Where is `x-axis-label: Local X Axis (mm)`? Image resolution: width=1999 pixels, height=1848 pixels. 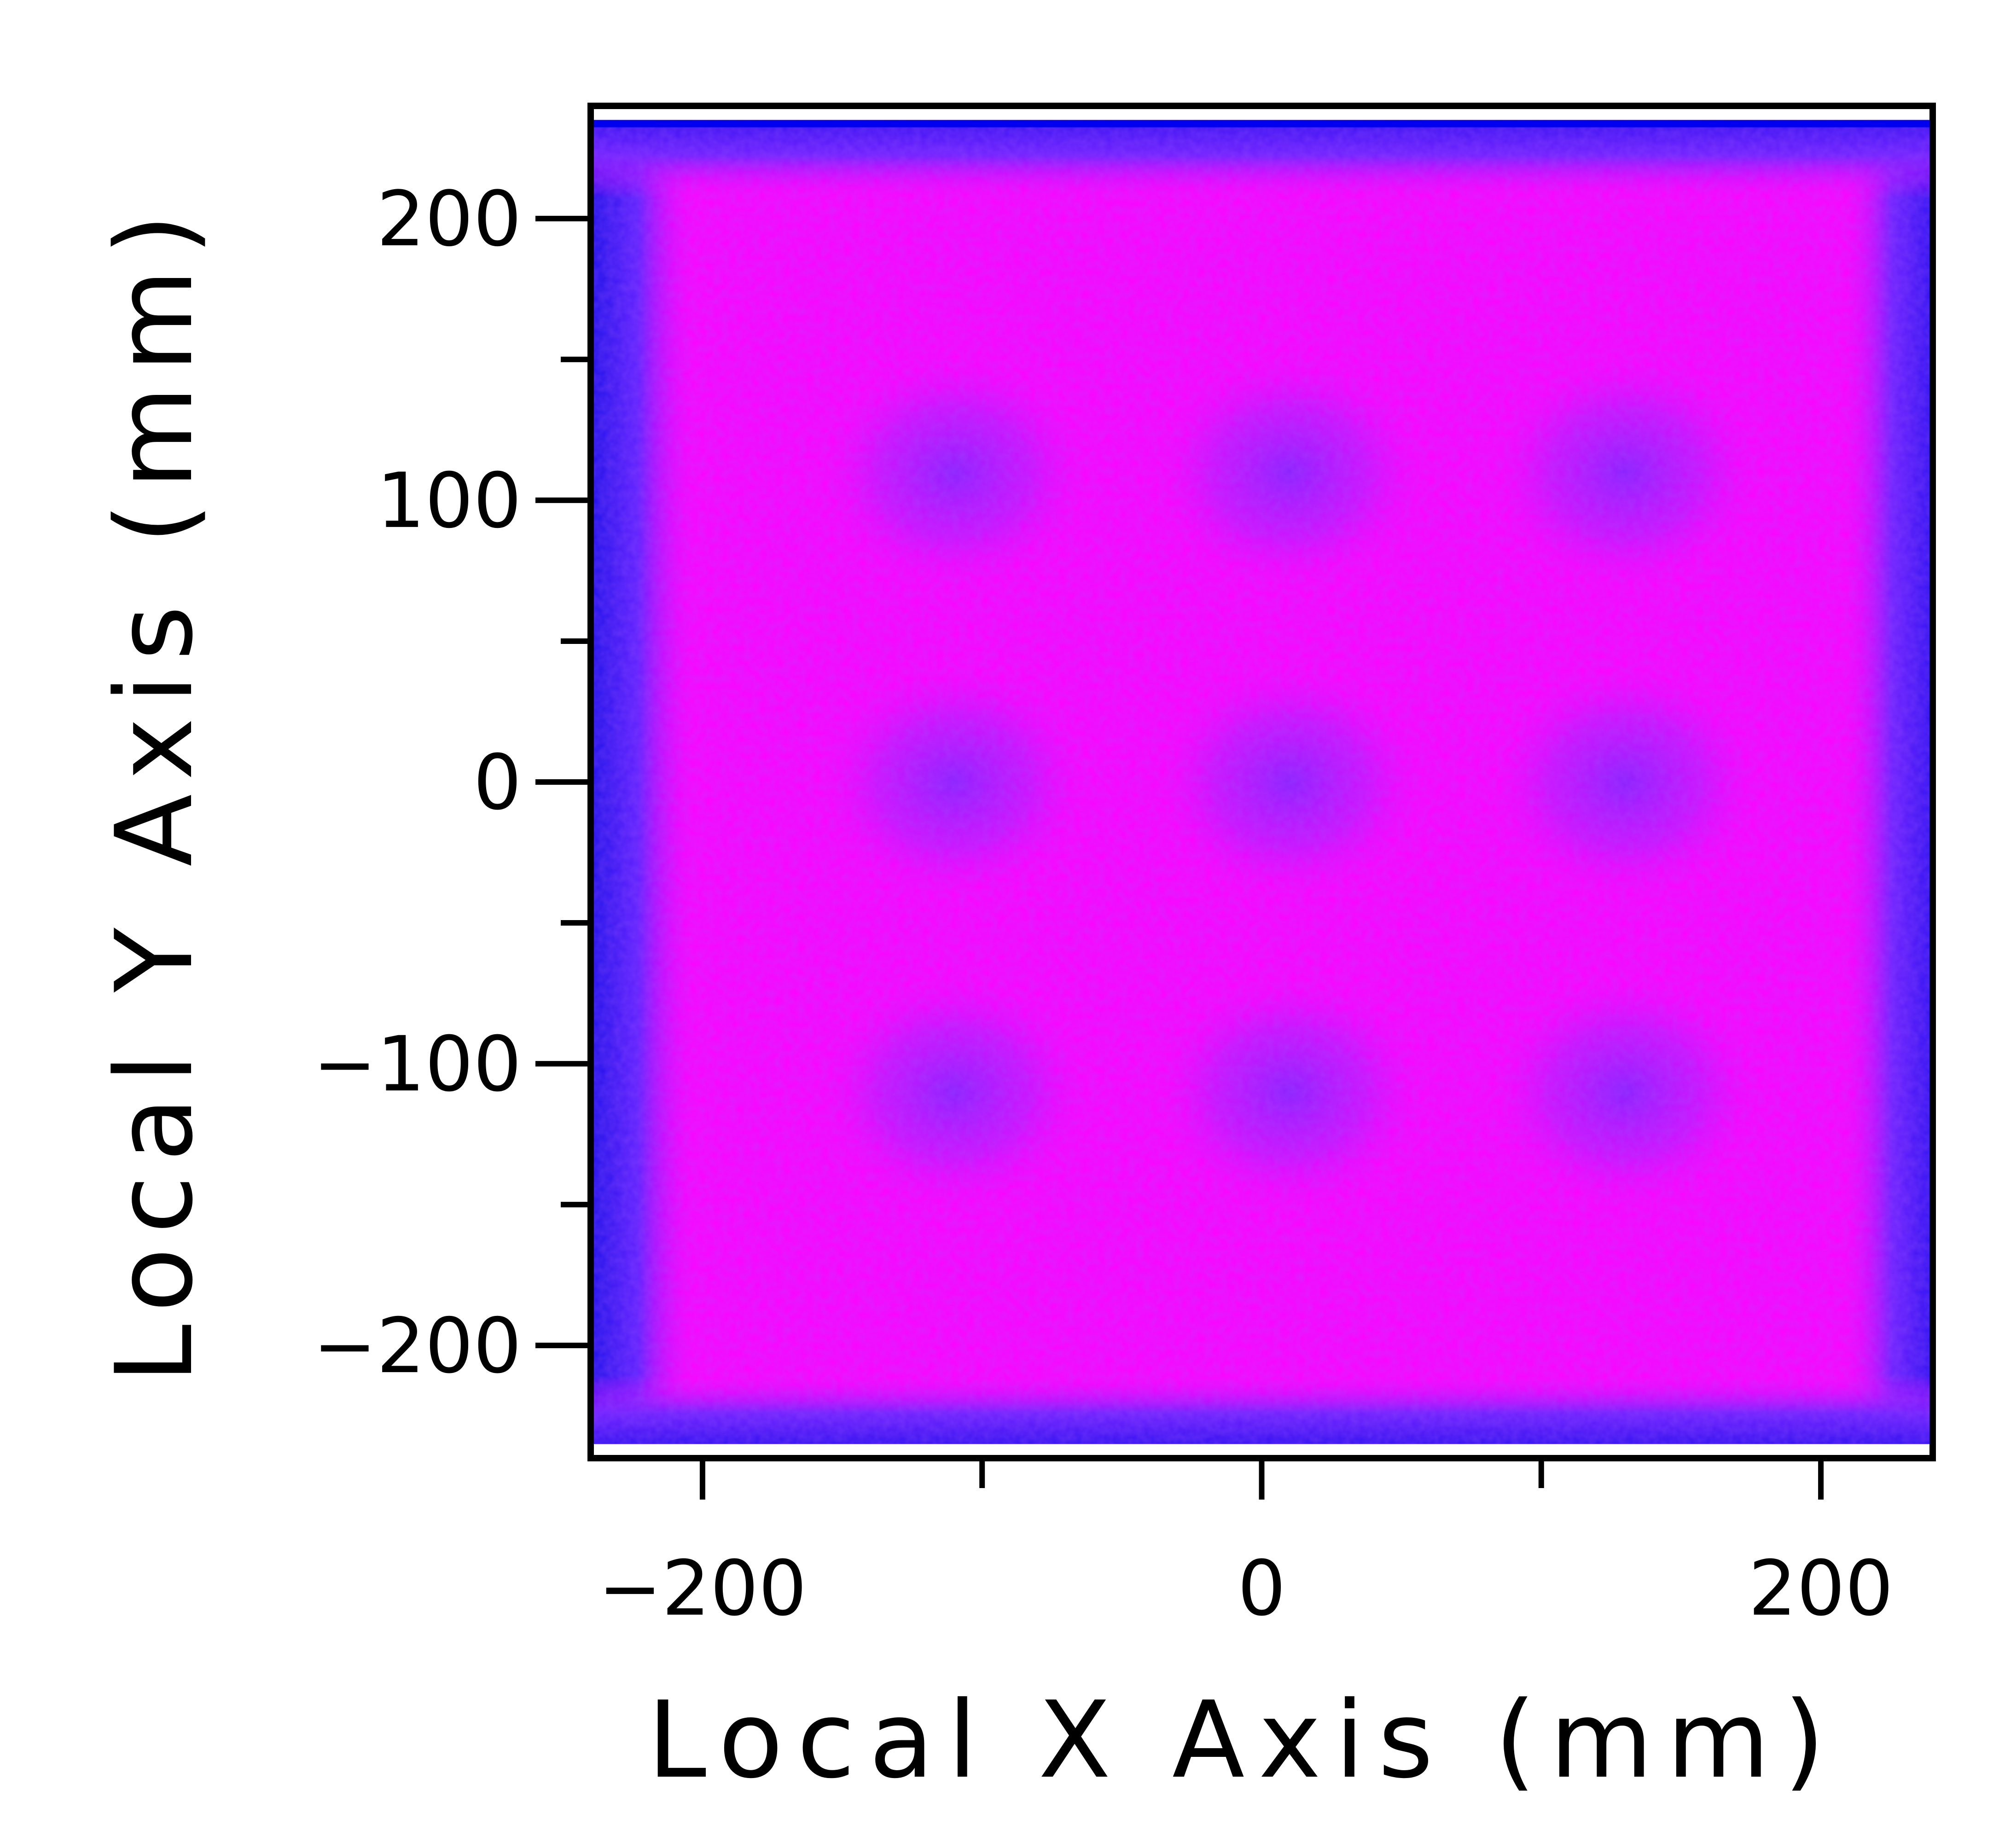
x-axis-label: Local X Axis (mm) is located at coordinates (1243, 1740).